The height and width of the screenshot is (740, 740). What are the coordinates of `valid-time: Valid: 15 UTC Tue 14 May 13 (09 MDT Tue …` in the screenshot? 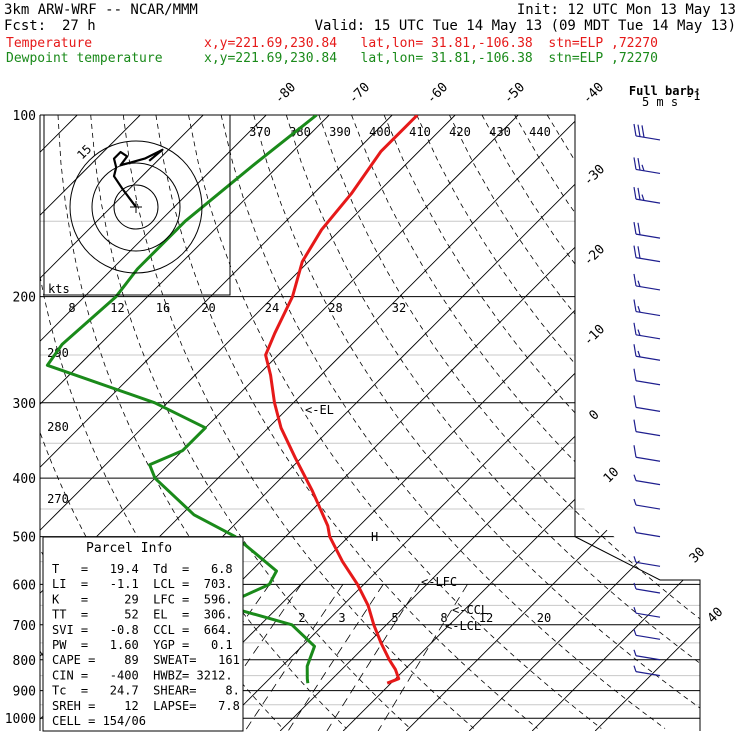 It's located at (525, 26).